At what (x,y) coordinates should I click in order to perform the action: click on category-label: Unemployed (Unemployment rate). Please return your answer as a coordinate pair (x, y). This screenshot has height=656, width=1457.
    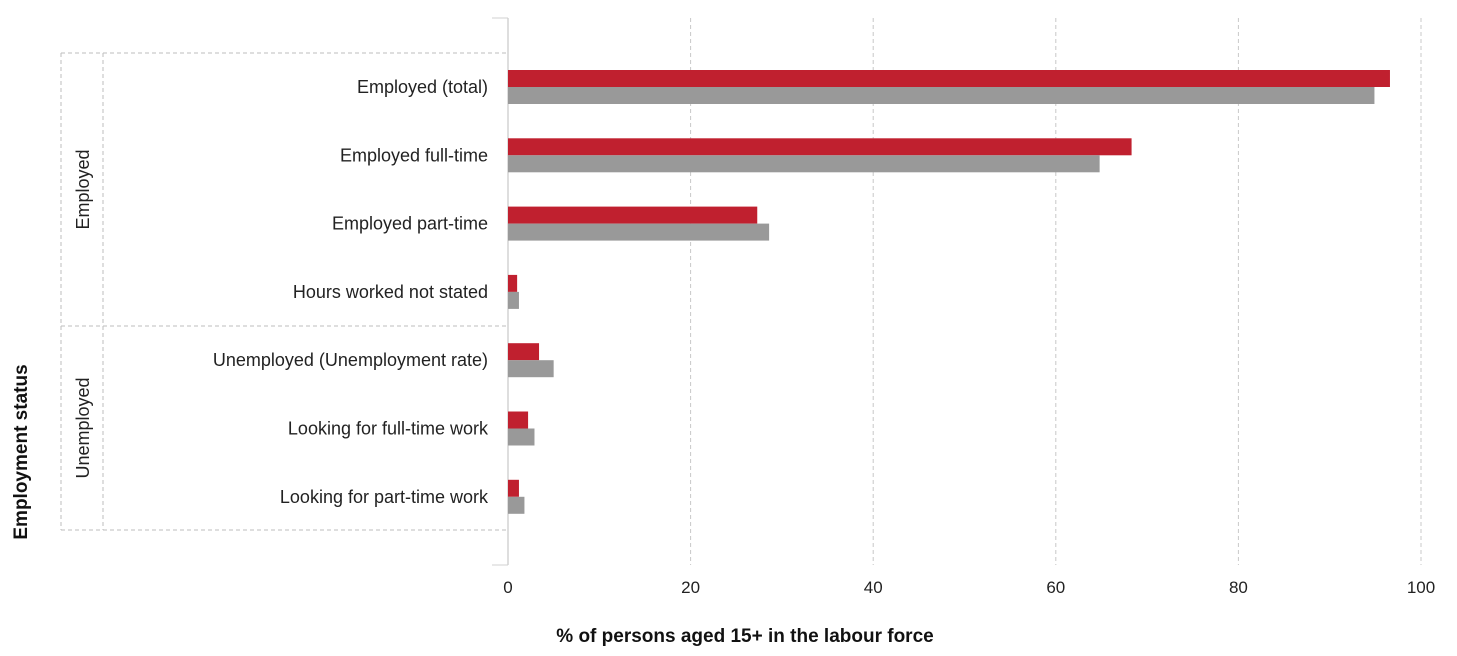
    Looking at the image, I should click on (350, 360).